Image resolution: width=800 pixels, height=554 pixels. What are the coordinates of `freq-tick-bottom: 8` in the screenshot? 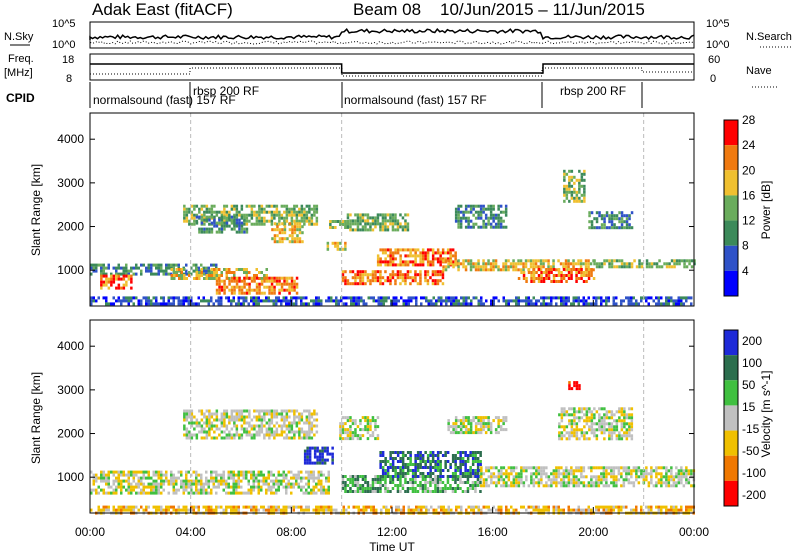 It's located at (69, 79).